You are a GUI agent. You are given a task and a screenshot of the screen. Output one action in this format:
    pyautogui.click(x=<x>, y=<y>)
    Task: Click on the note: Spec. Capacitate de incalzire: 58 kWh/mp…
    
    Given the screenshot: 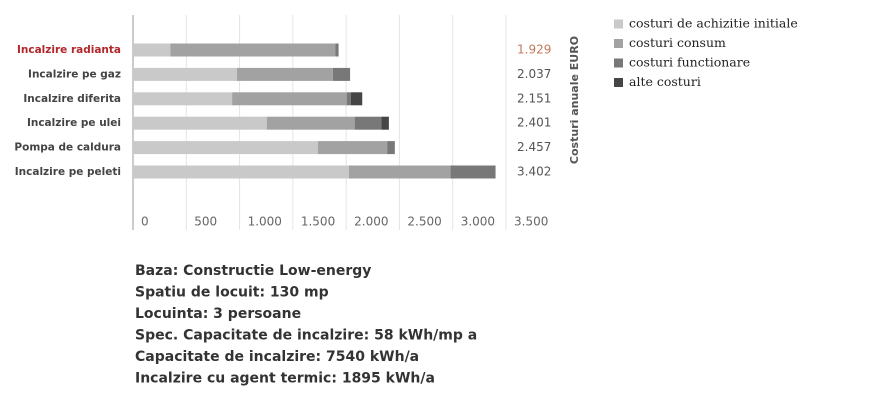 What is the action you would take?
    pyautogui.click(x=306, y=336)
    